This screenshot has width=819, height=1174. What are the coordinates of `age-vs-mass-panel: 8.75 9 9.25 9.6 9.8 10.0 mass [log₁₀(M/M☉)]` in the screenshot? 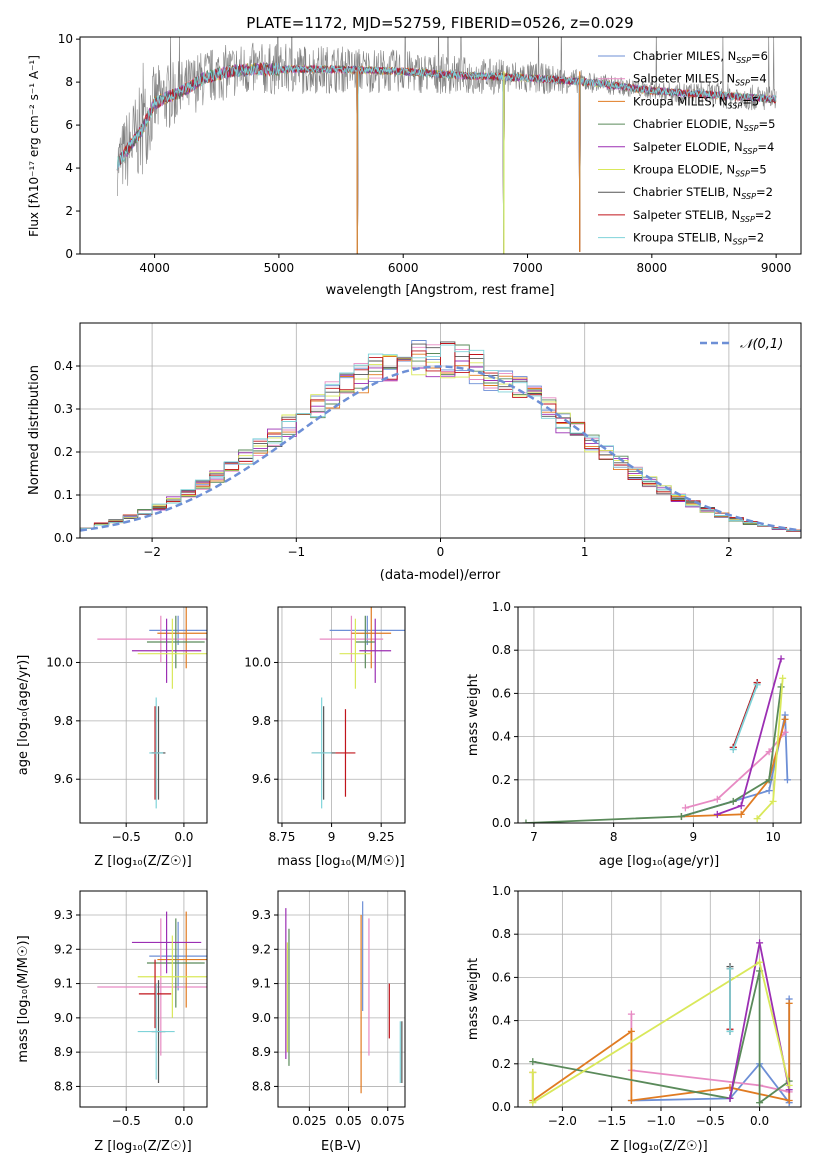 It's located at (325, 737).